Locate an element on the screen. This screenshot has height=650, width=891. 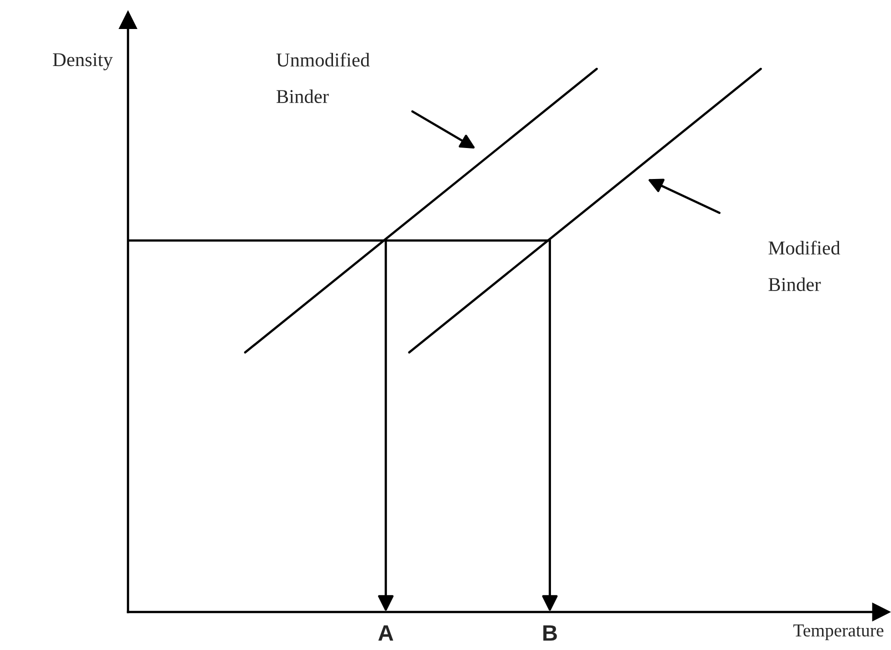
x-axis-title: Temperature is located at coordinates (838, 632).